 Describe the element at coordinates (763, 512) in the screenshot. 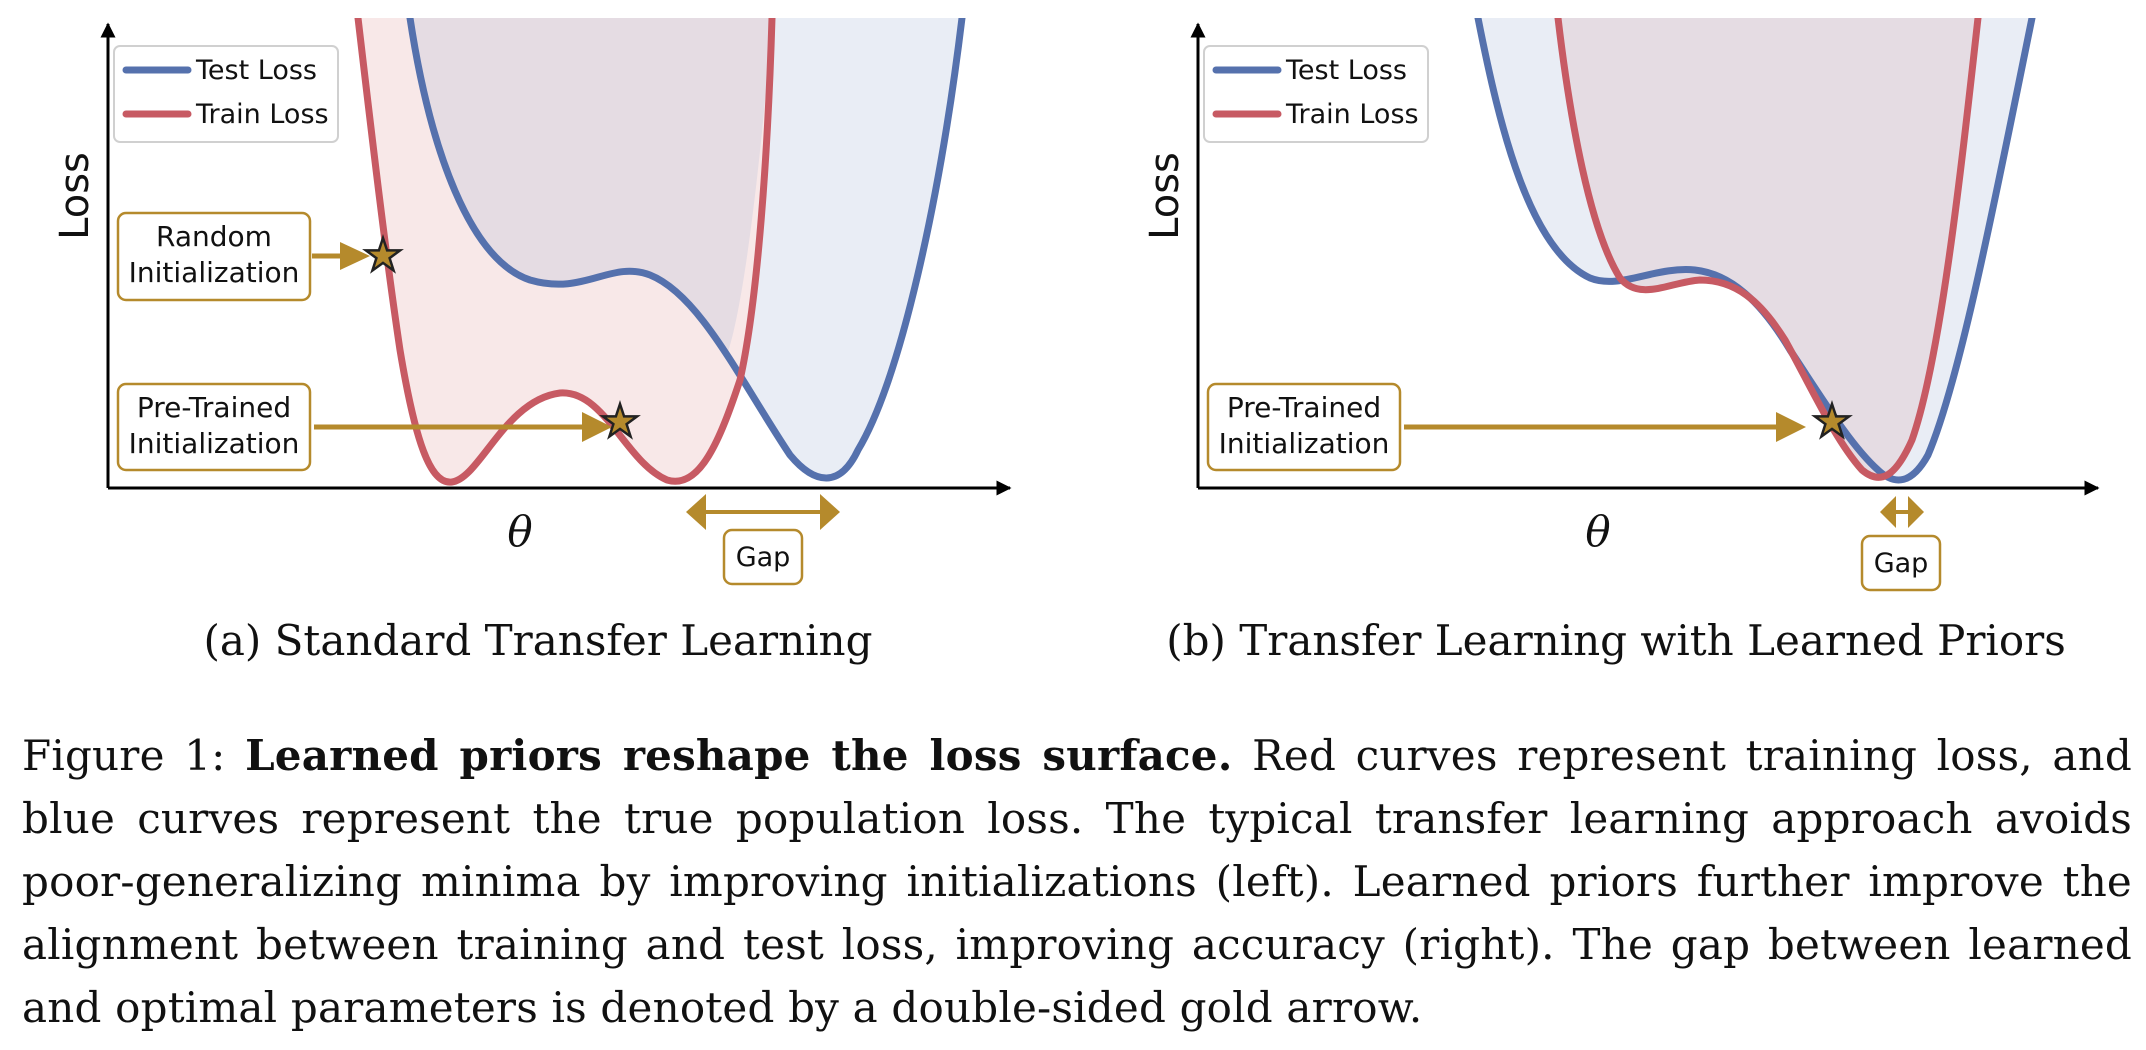

I see `panel-a-gap-double-arrow-icon` at that location.